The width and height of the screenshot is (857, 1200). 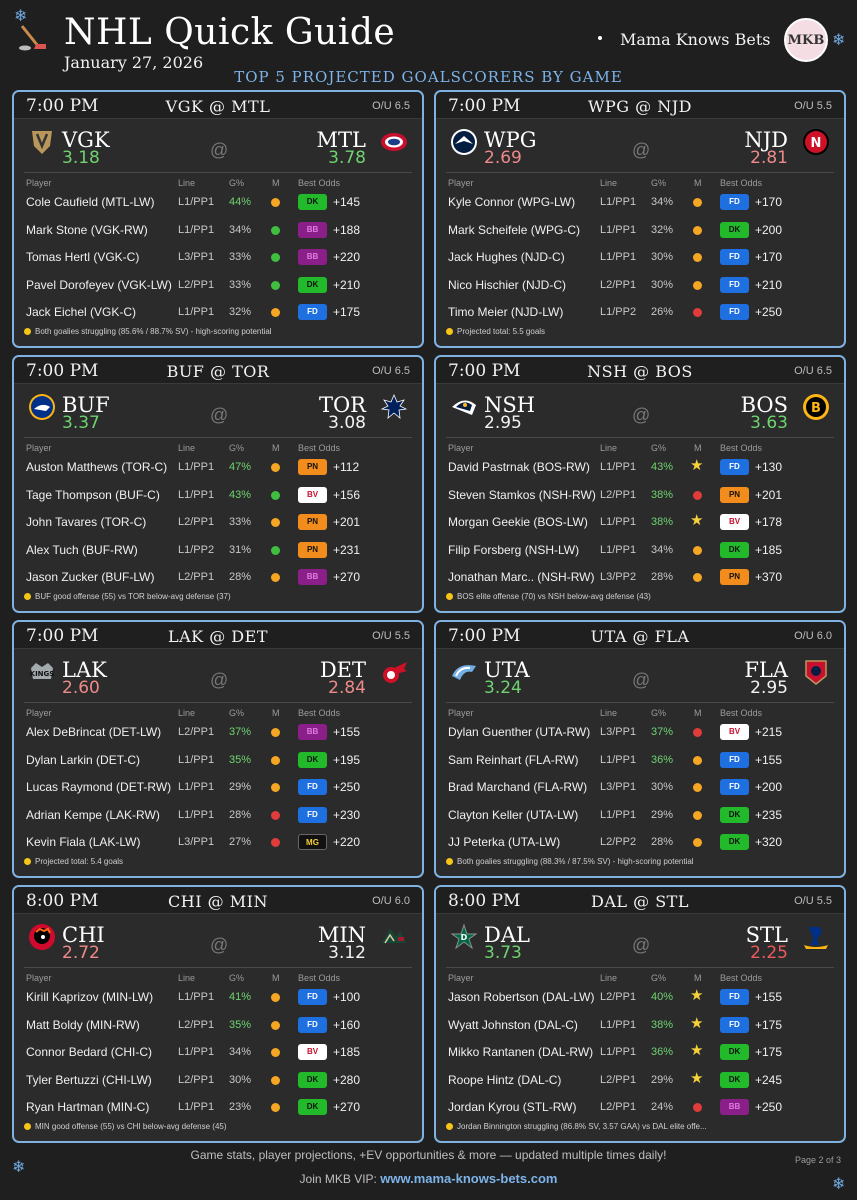 I want to click on player-row: Timo Meier (NJD-LW) L1/PP2 26% FD +250, so click(x=640, y=312).